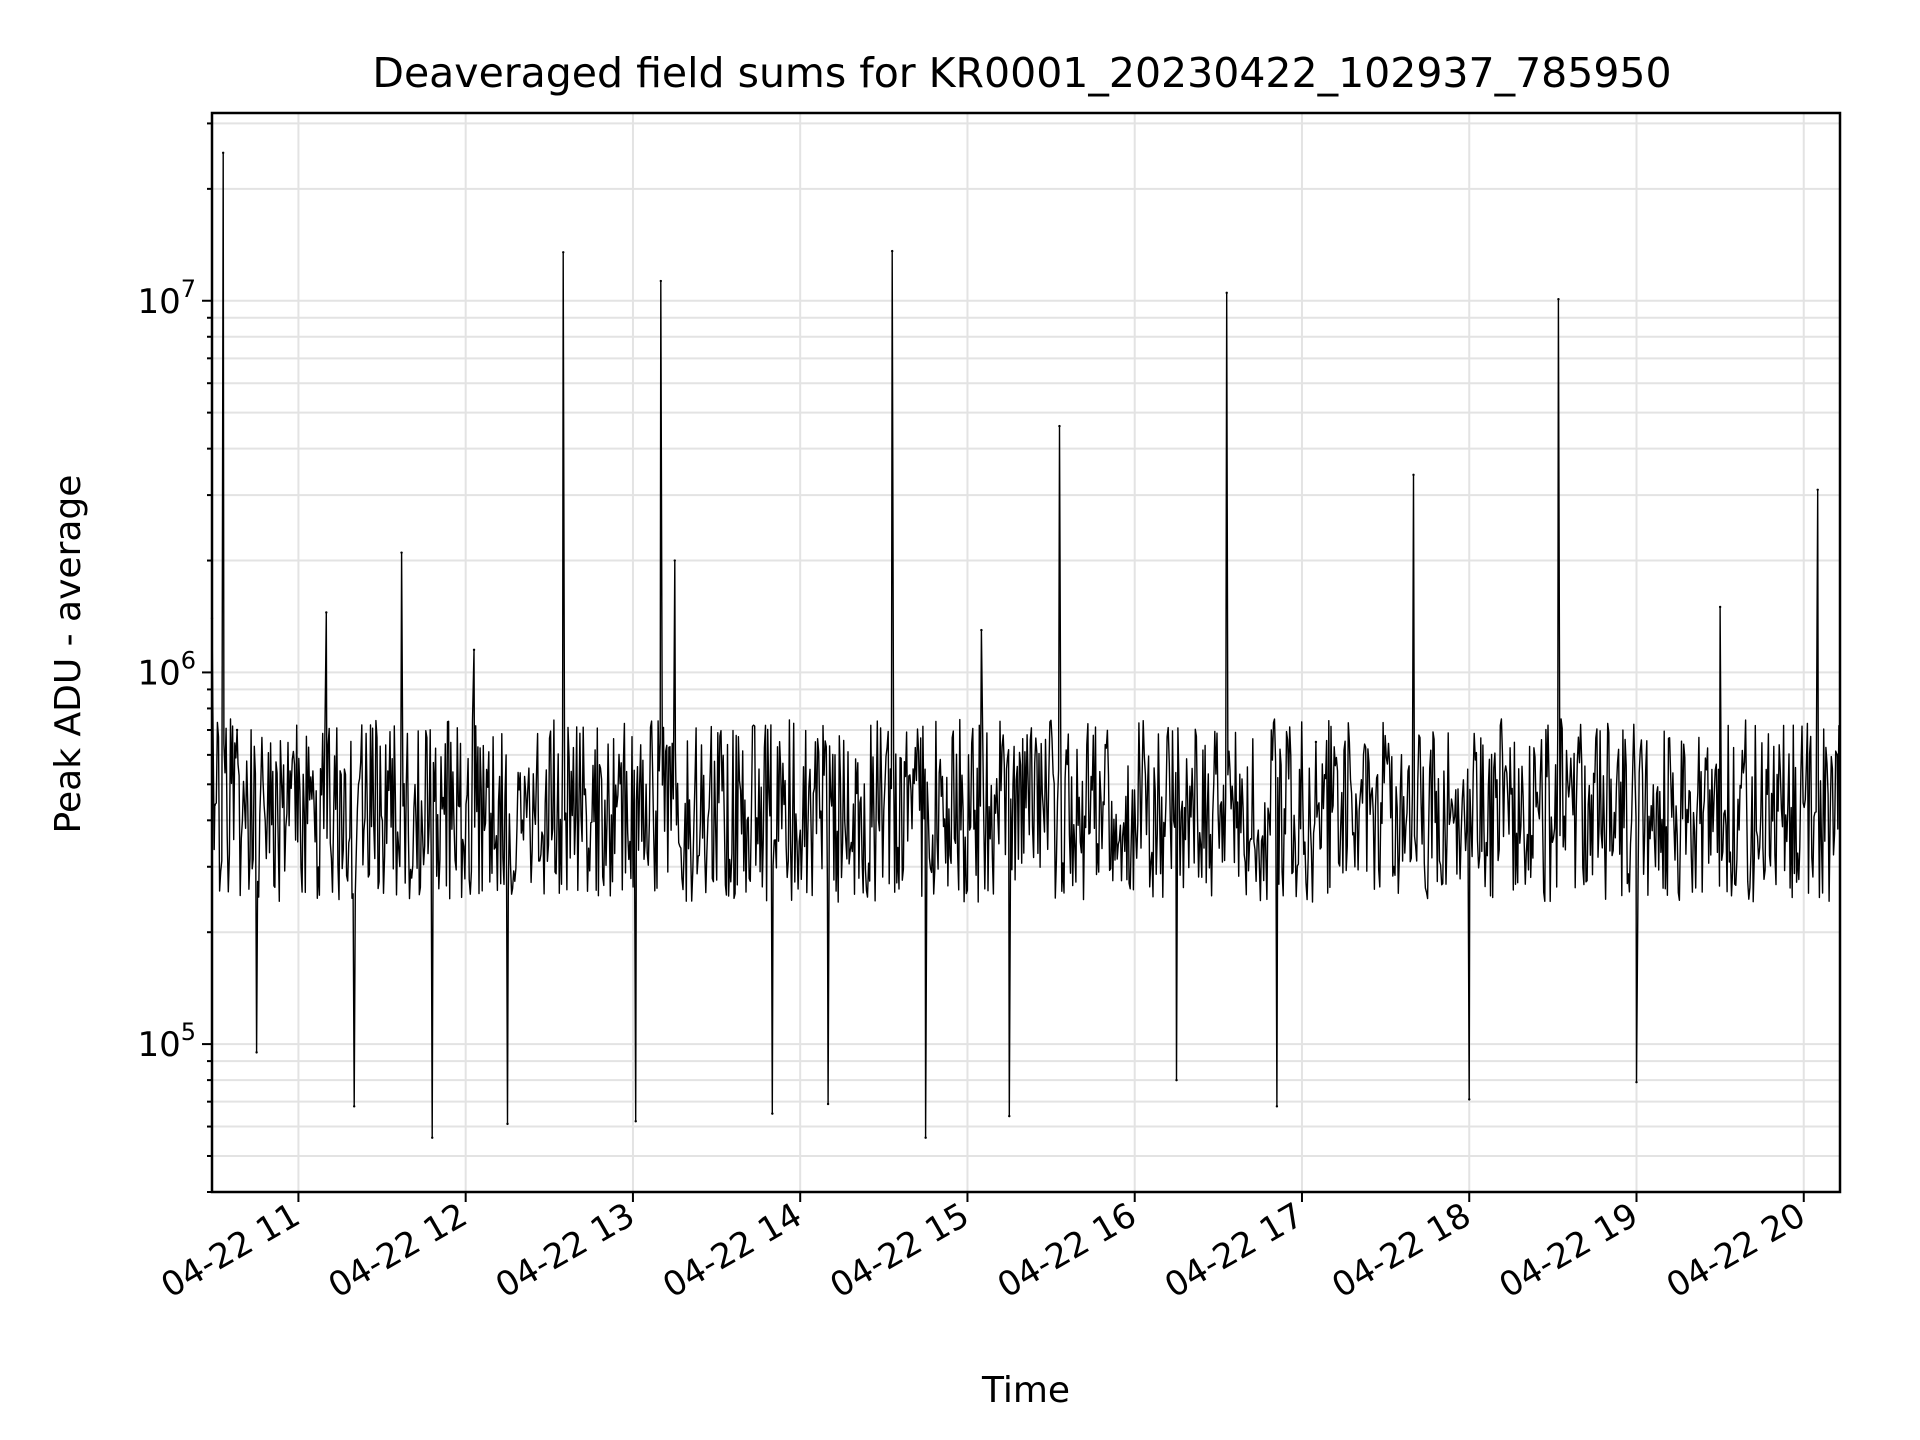 The height and width of the screenshot is (1440, 1920). Describe the element at coordinates (188, 660) in the screenshot. I see `y-tick-label-exponent: 6` at that location.